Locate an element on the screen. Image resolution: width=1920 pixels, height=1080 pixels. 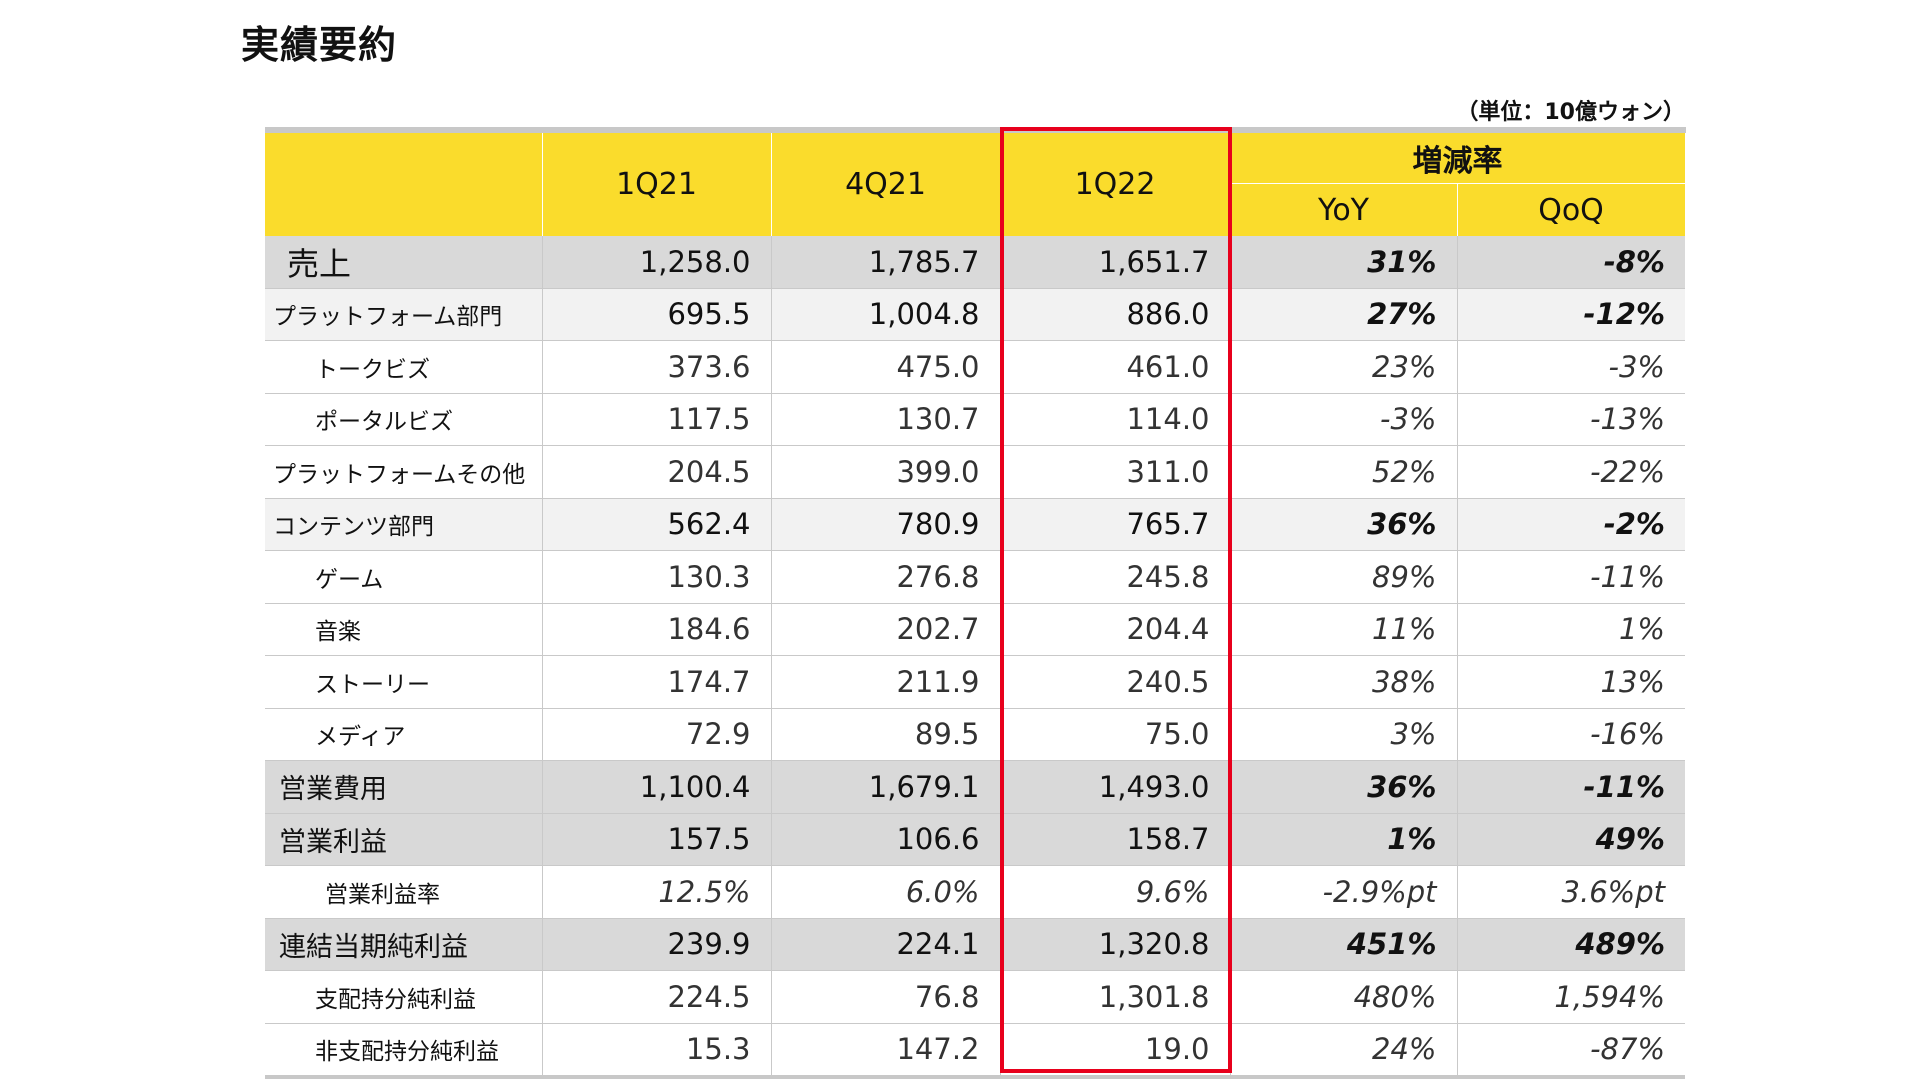
table-row-talkbiz: トークビズ 373.6 475.0 461.0 23% -3% is located at coordinates (975, 367).